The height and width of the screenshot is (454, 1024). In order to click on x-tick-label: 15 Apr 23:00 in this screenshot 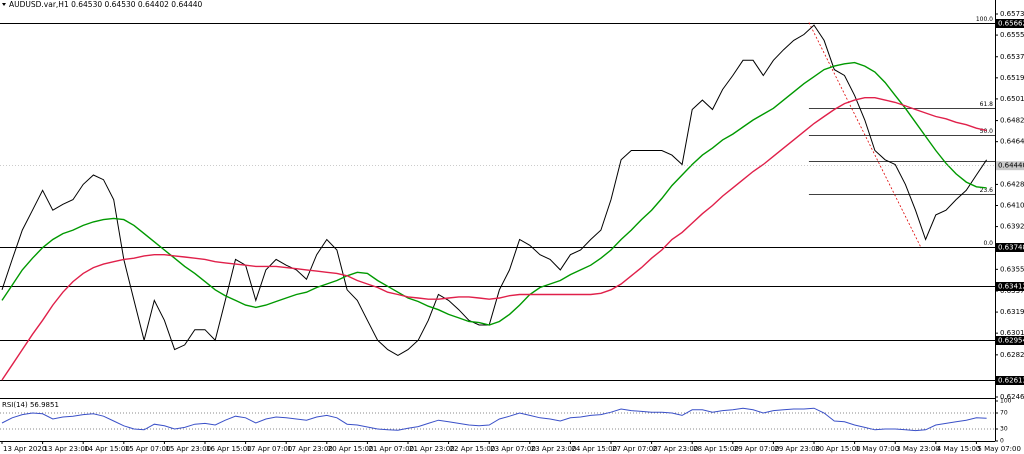, I will do `click(188, 449)`.